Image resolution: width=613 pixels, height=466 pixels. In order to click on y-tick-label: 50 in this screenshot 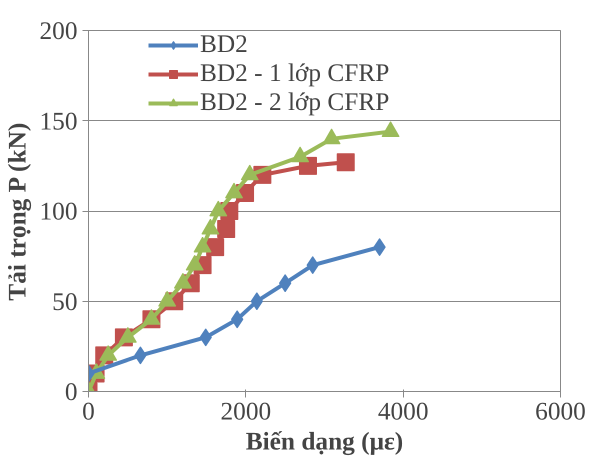, I will do `click(65, 302)`.